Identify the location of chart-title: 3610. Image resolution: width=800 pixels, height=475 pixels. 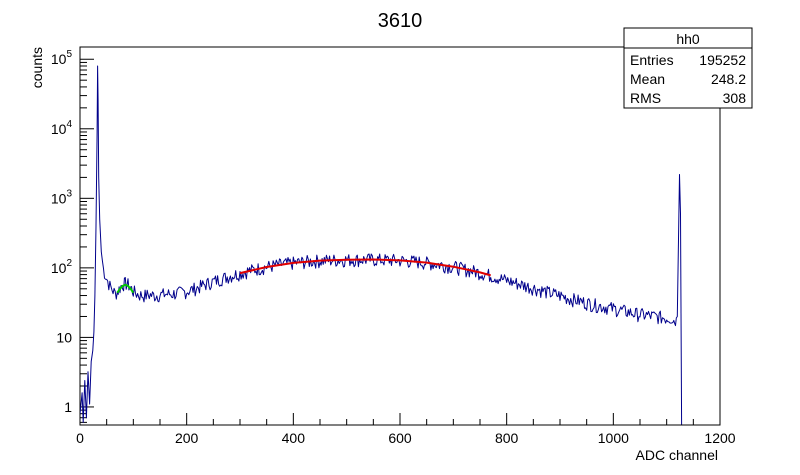
(400, 21).